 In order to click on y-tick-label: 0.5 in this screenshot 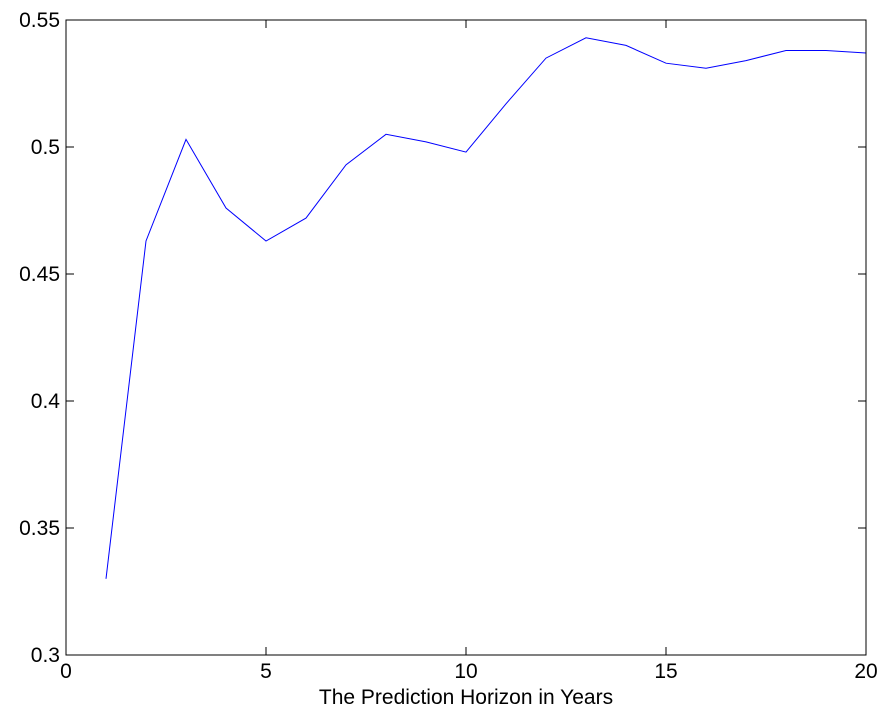, I will do `click(45, 147)`.